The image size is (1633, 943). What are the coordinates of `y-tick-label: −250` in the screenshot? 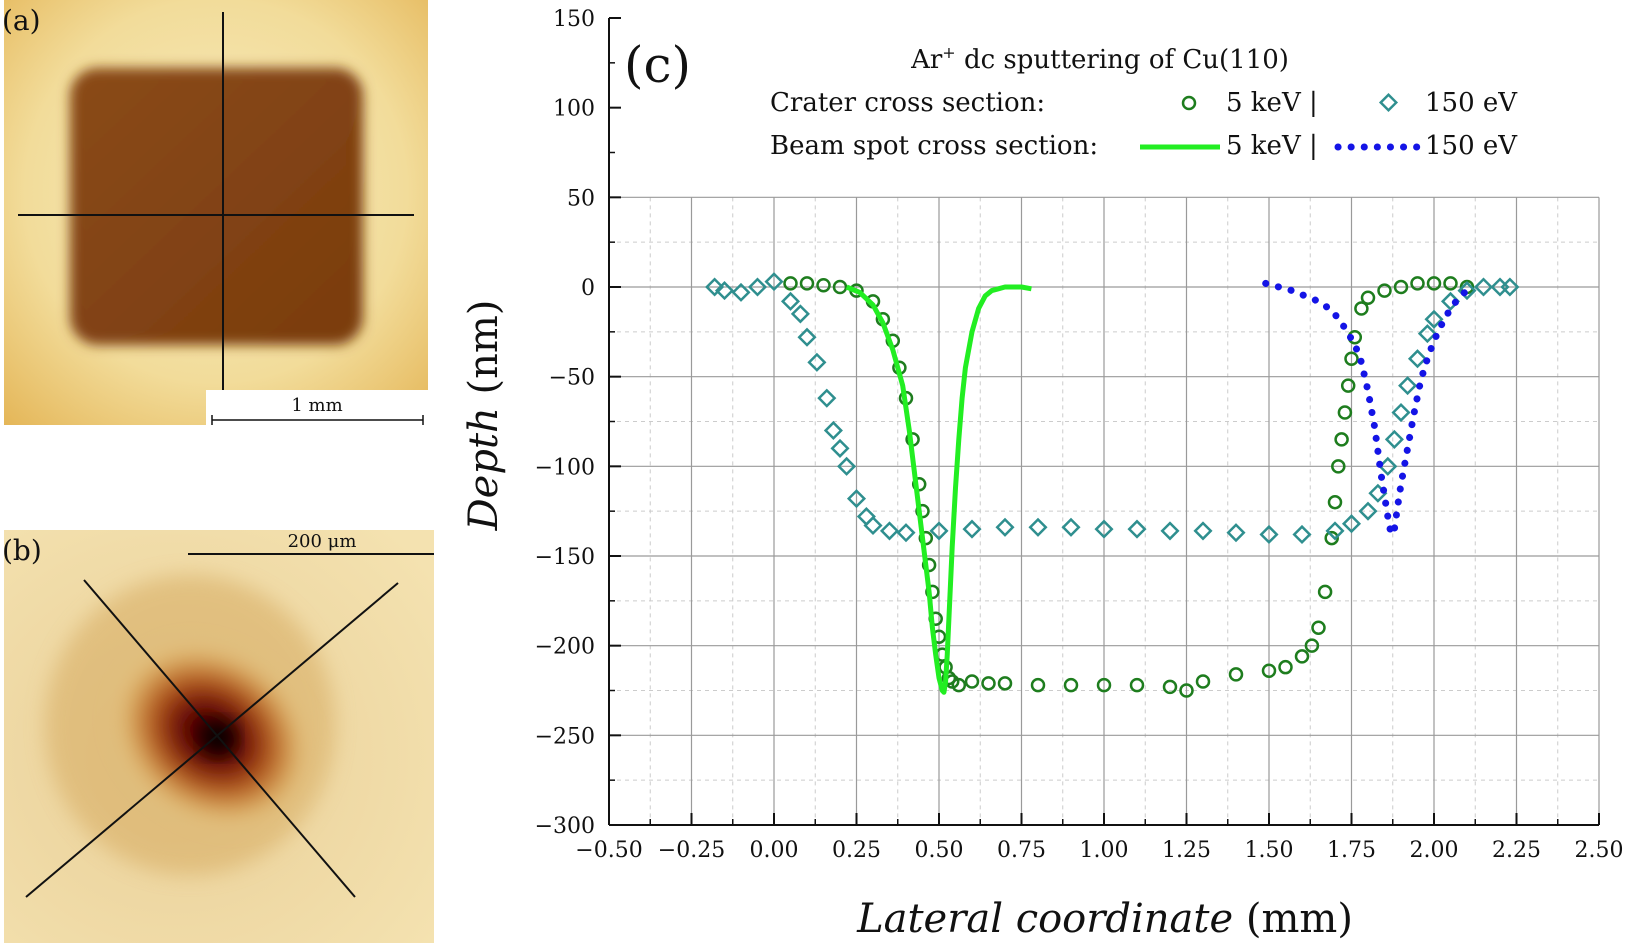 It's located at (565, 736).